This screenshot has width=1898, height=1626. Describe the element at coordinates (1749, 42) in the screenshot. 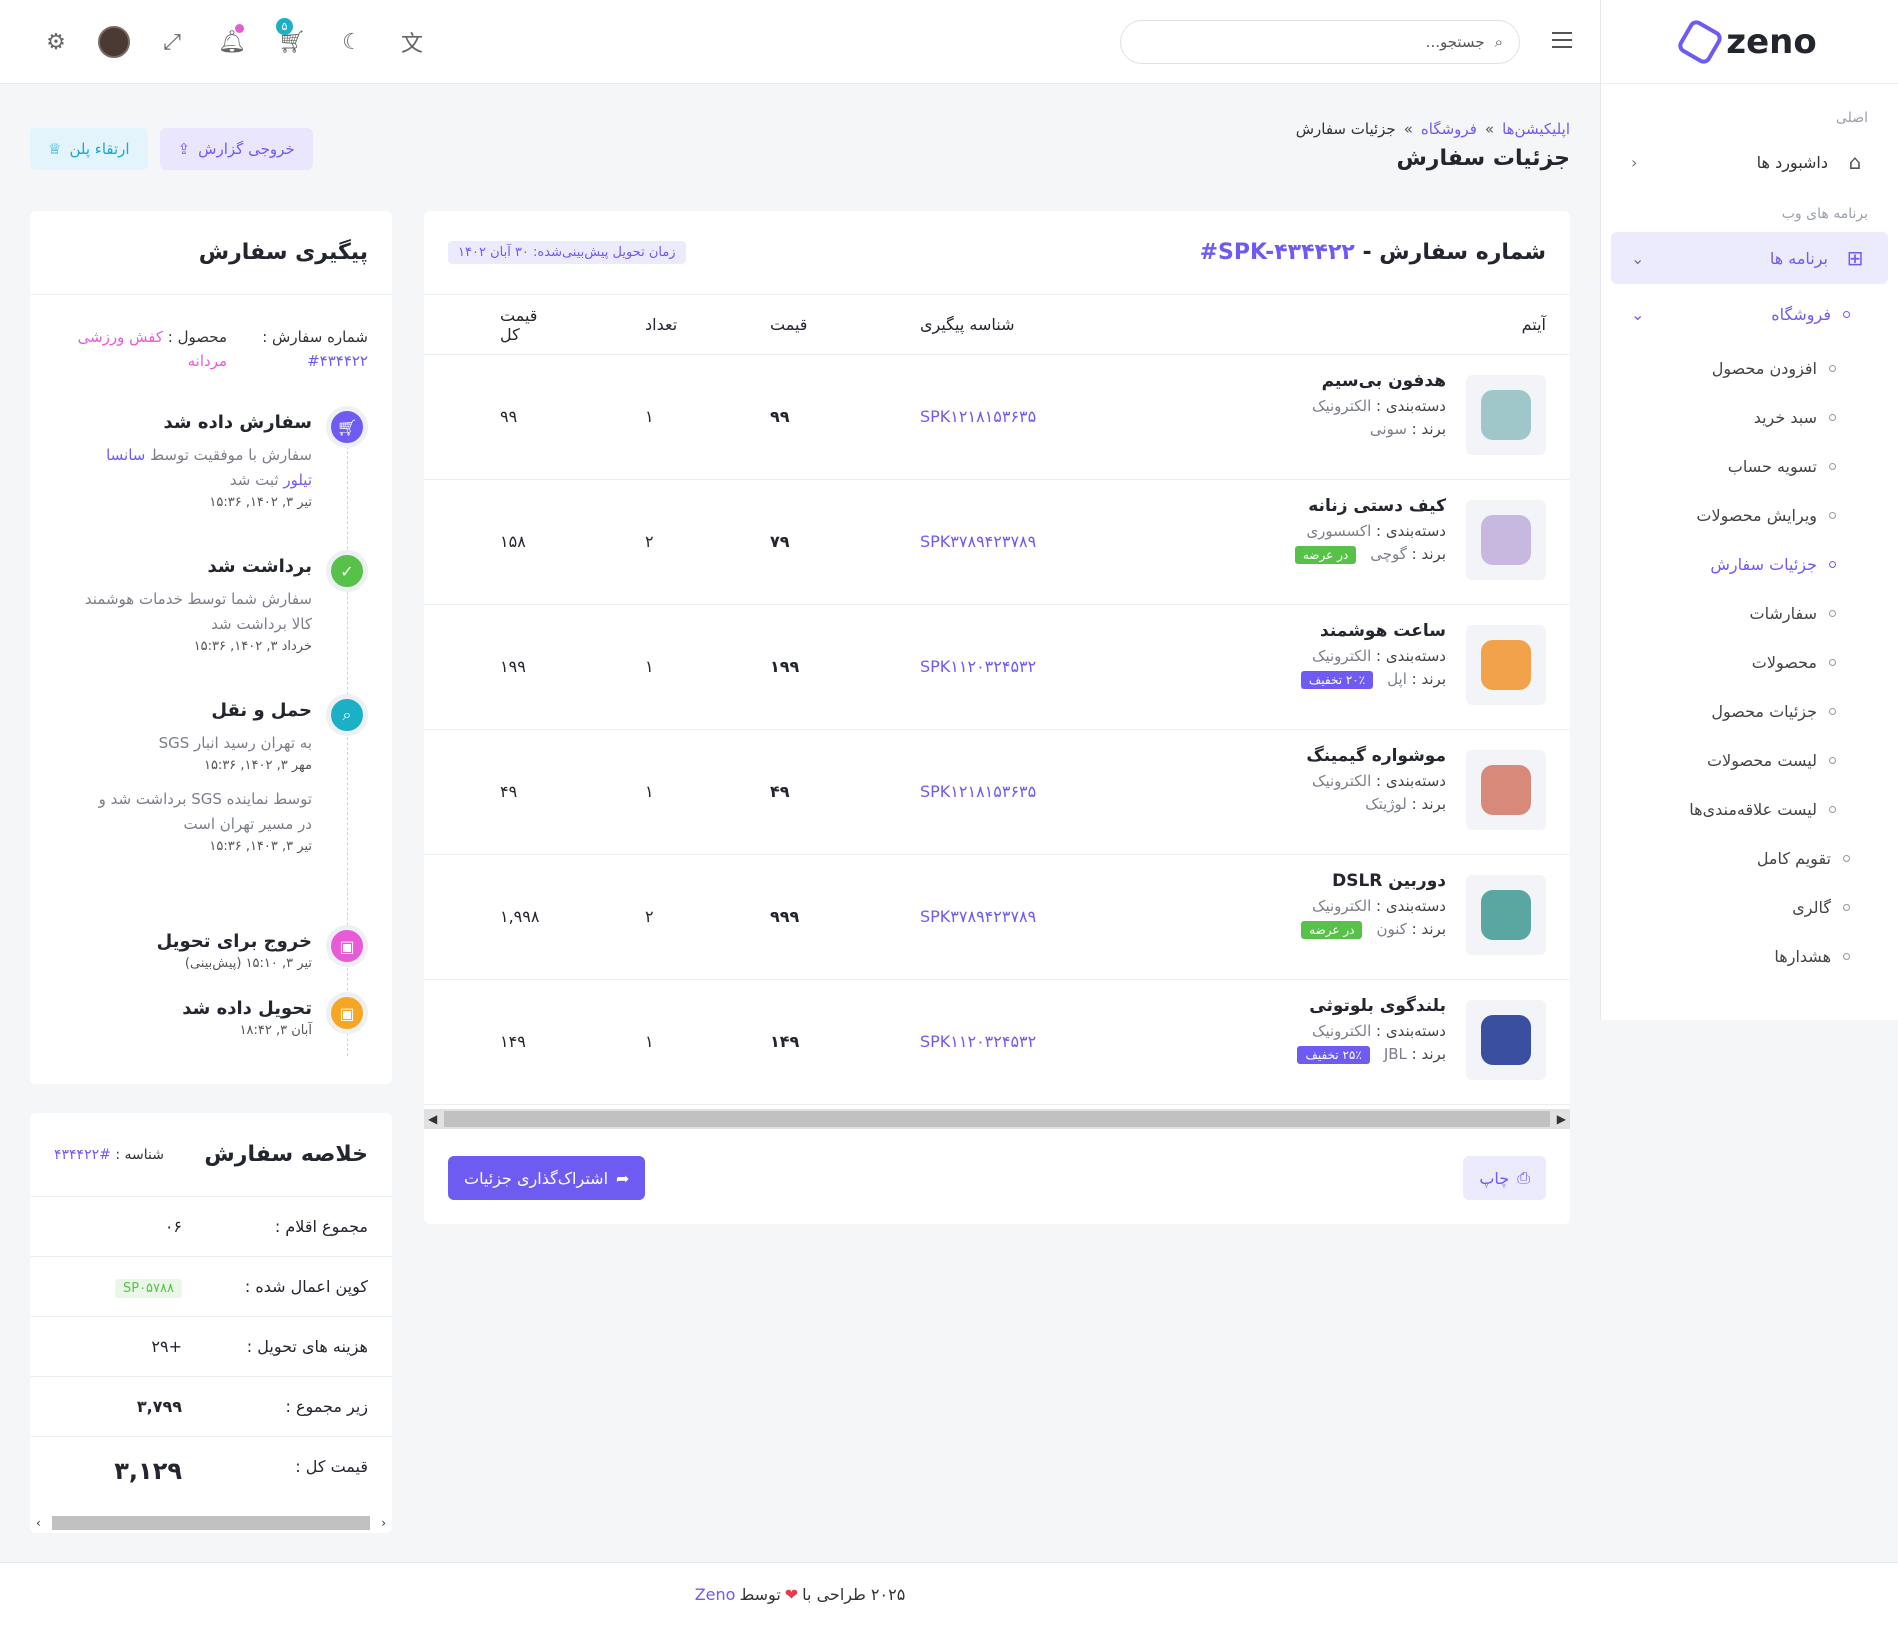

I see `logo: zeno` at that location.